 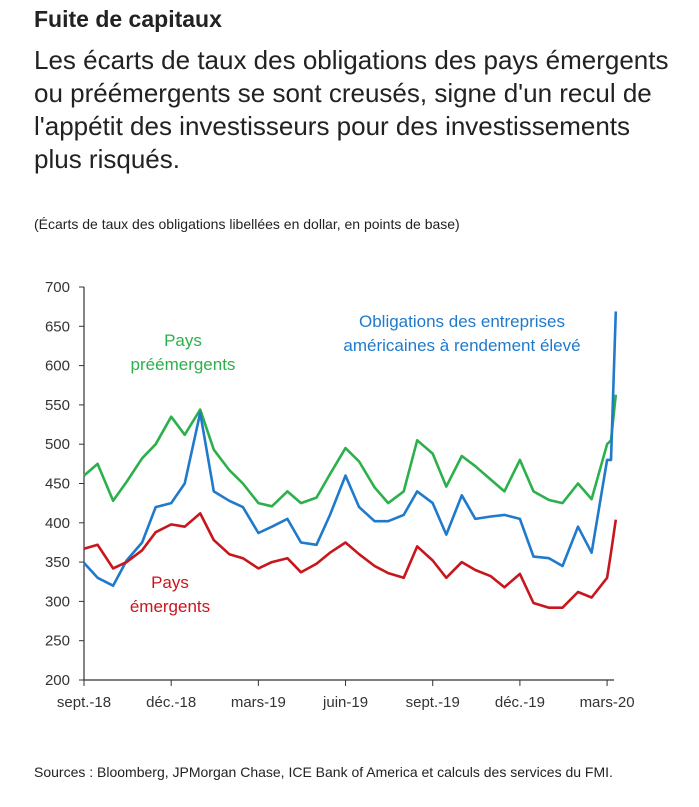 What do you see at coordinates (462, 321) in the screenshot?
I see `series-label: Obligations des entreprises` at bounding box center [462, 321].